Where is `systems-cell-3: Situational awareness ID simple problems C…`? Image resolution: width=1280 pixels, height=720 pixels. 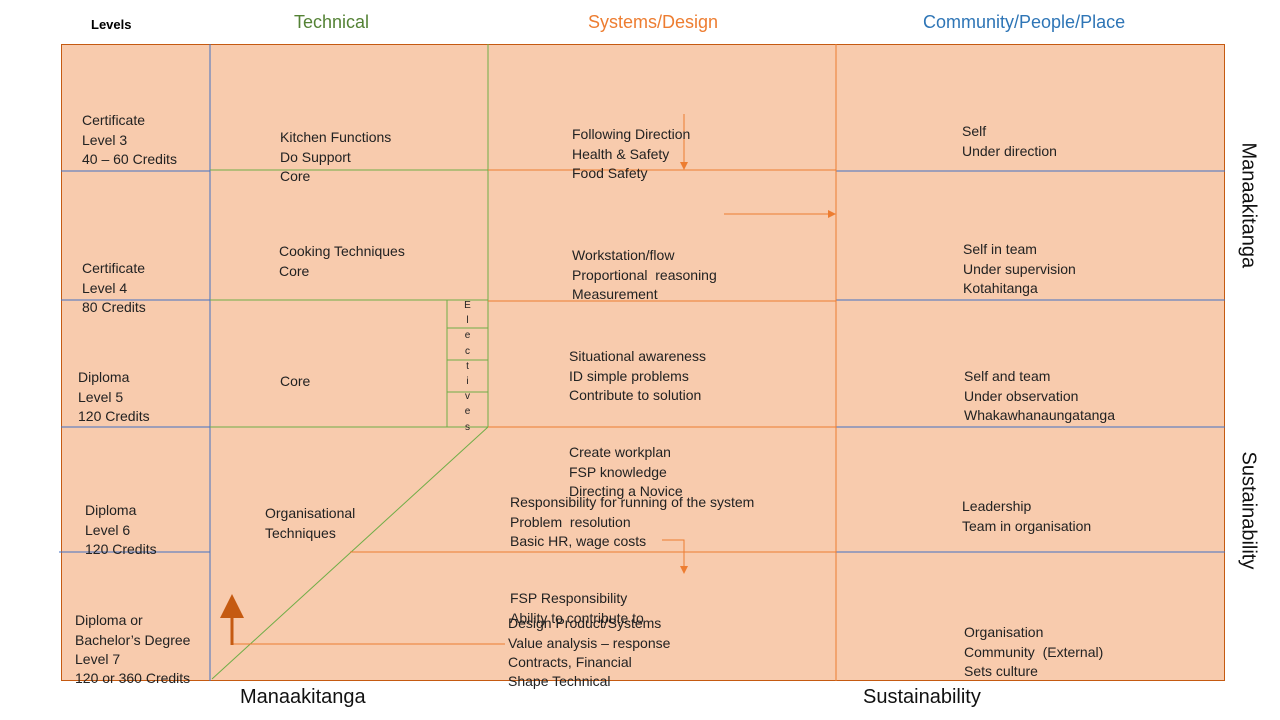
systems-cell-3: Situational awareness ID simple problems C… is located at coordinates (637, 423).